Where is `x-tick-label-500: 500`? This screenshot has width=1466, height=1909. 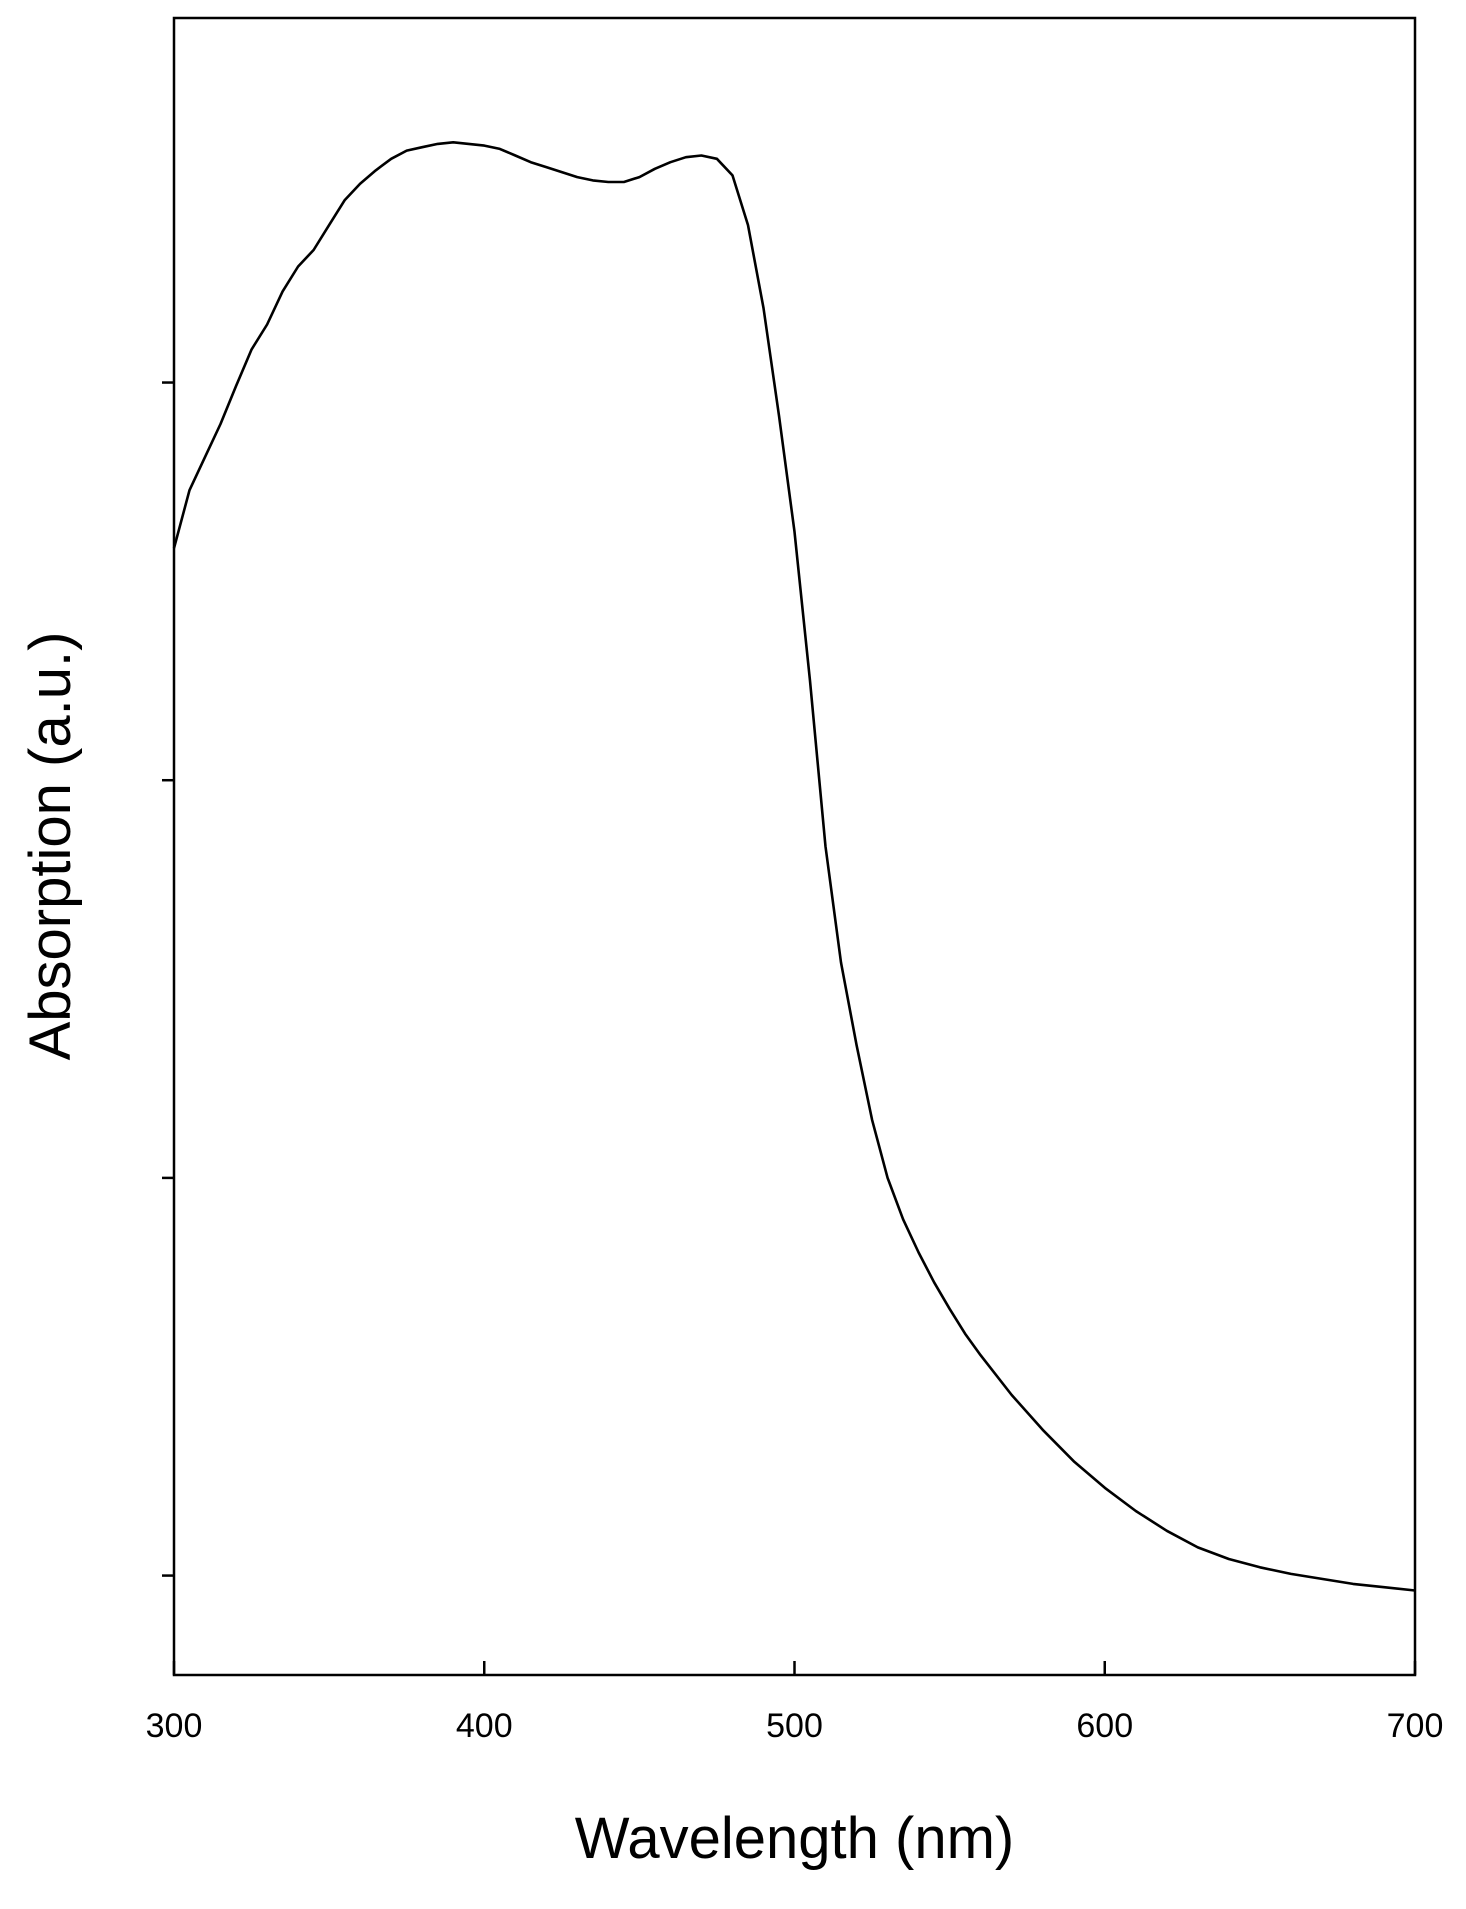 x-tick-label-500: 500 is located at coordinates (794, 1726).